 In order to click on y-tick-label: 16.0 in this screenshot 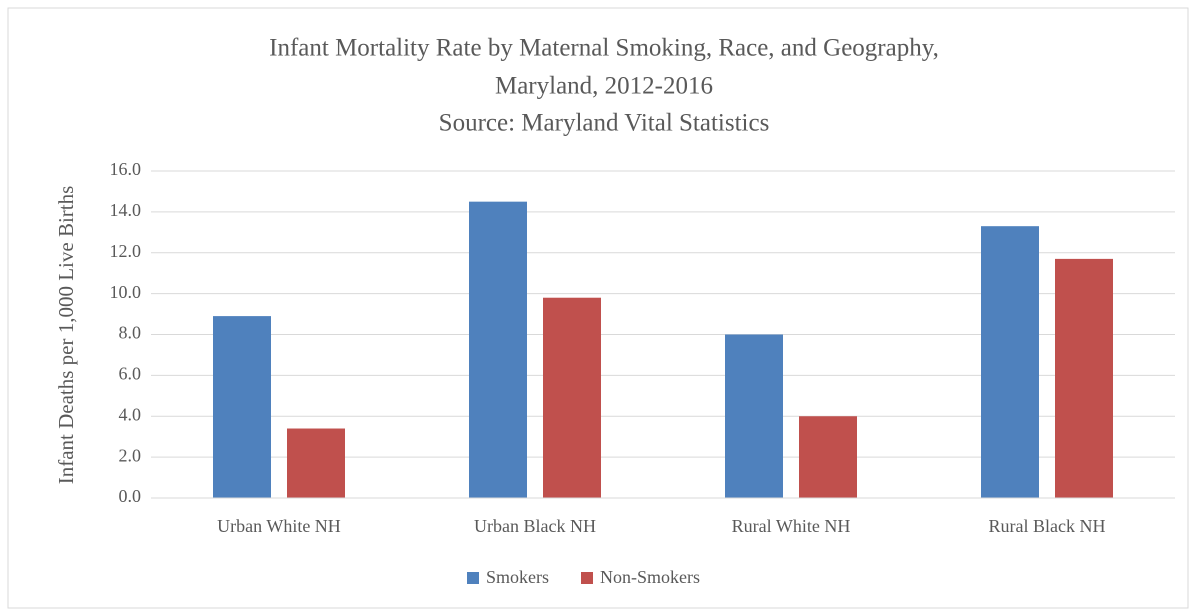, I will do `click(126, 169)`.